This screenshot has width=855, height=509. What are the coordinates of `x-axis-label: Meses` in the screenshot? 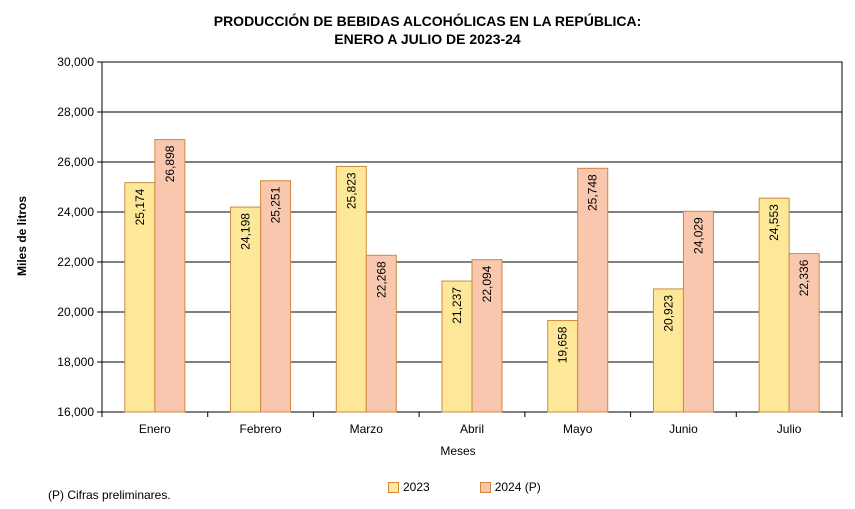 It's located at (458, 451).